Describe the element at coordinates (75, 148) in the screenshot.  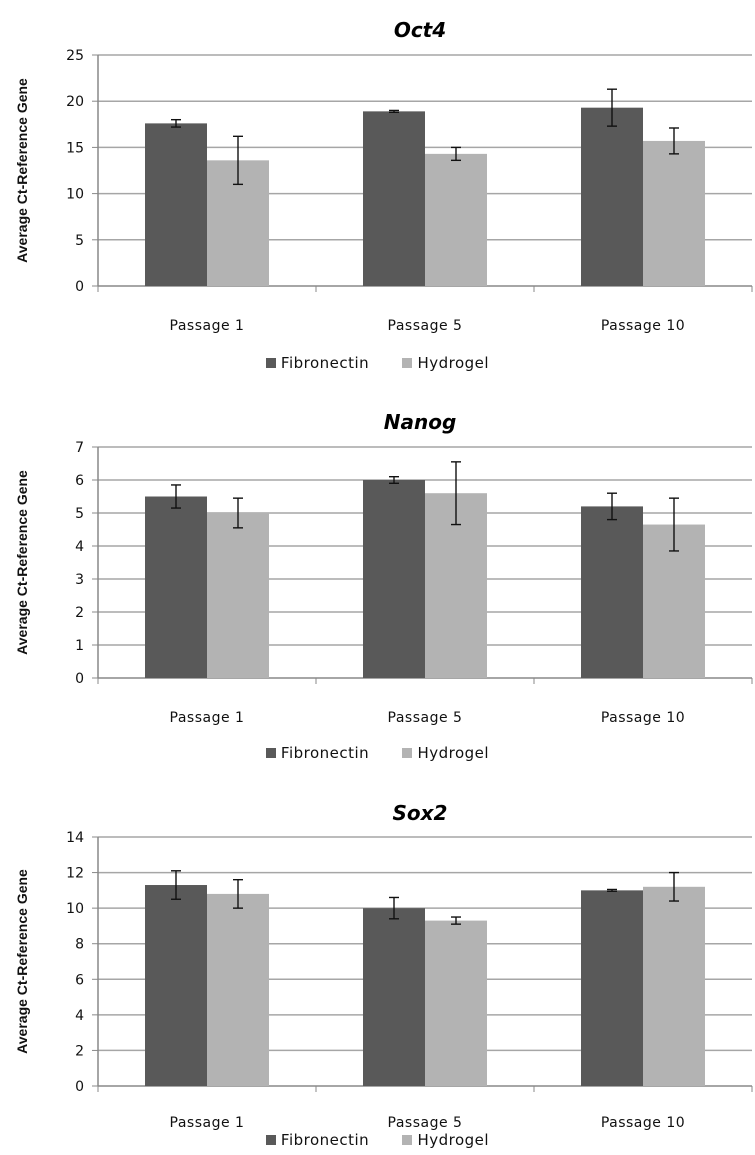
I see `y-tick-label: 15` at that location.